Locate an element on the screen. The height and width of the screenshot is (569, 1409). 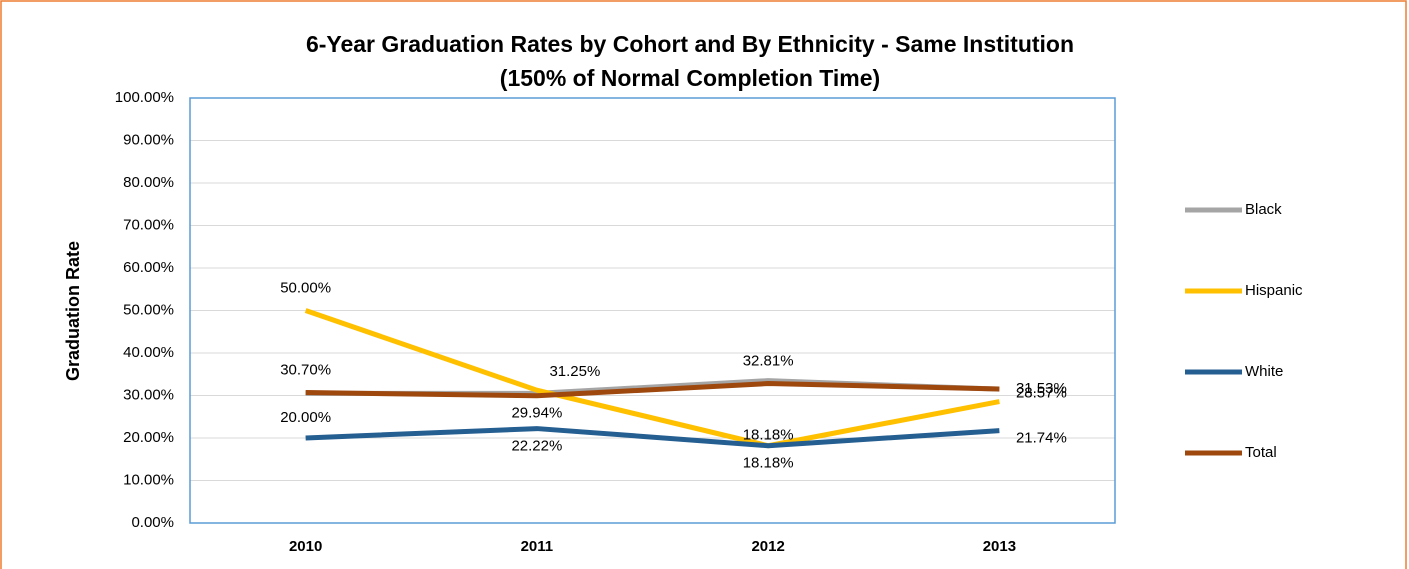
chart-subtitle: (150% of Normal Completion Time) is located at coordinates (690, 78).